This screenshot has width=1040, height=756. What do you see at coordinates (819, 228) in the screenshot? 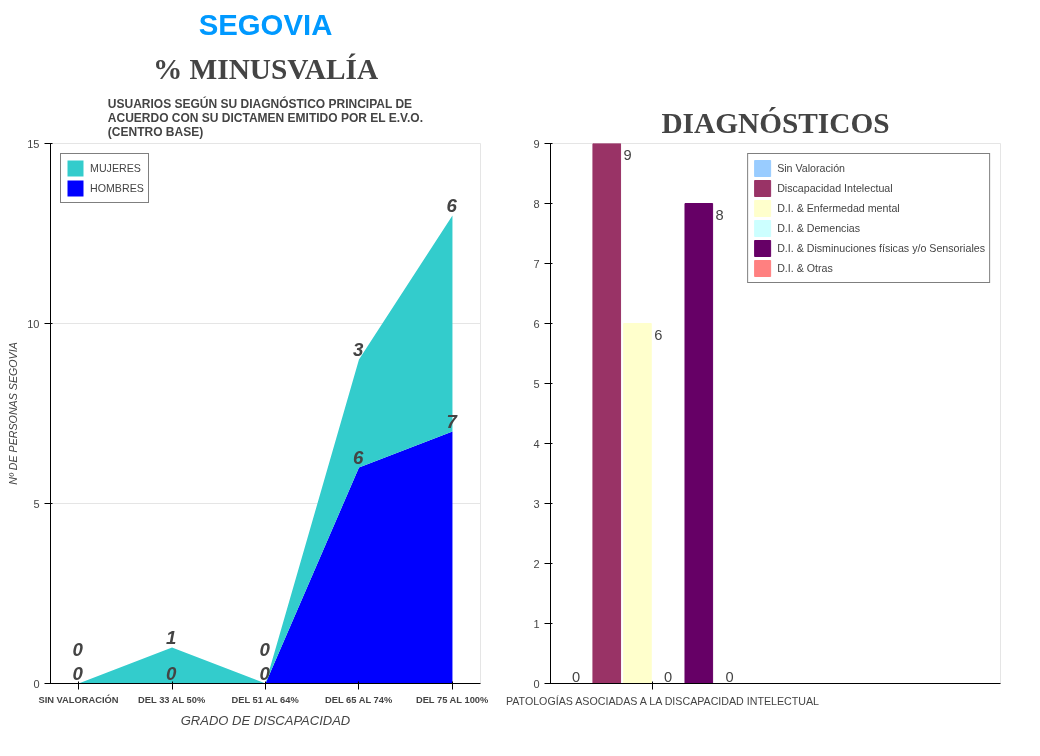
I see `legend-label: D.I. & Demencias` at bounding box center [819, 228].